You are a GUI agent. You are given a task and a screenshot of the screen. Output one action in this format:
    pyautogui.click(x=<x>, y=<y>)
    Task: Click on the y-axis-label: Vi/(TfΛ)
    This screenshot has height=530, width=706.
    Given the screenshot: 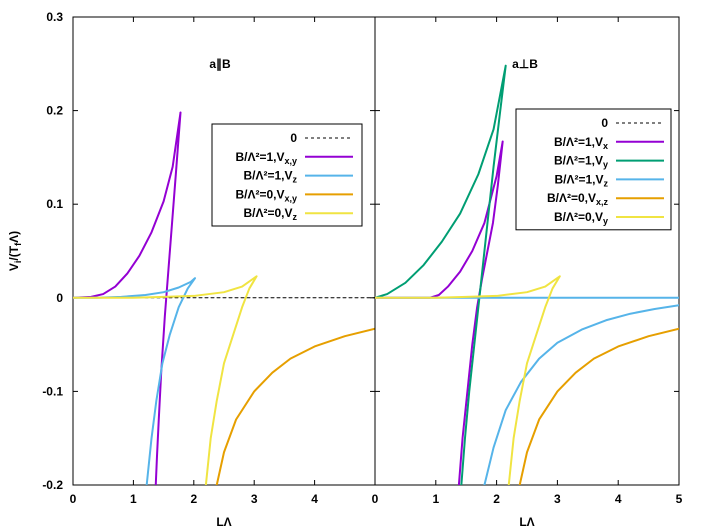 What is the action you would take?
    pyautogui.click(x=15, y=251)
    